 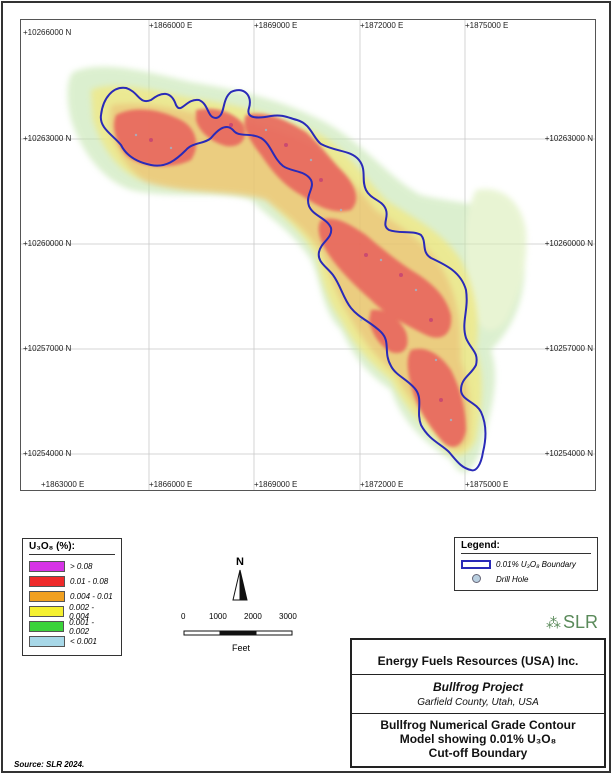 I want to click on grade-legend-item: 0.004 - 0.01, so click(x=72, y=596).